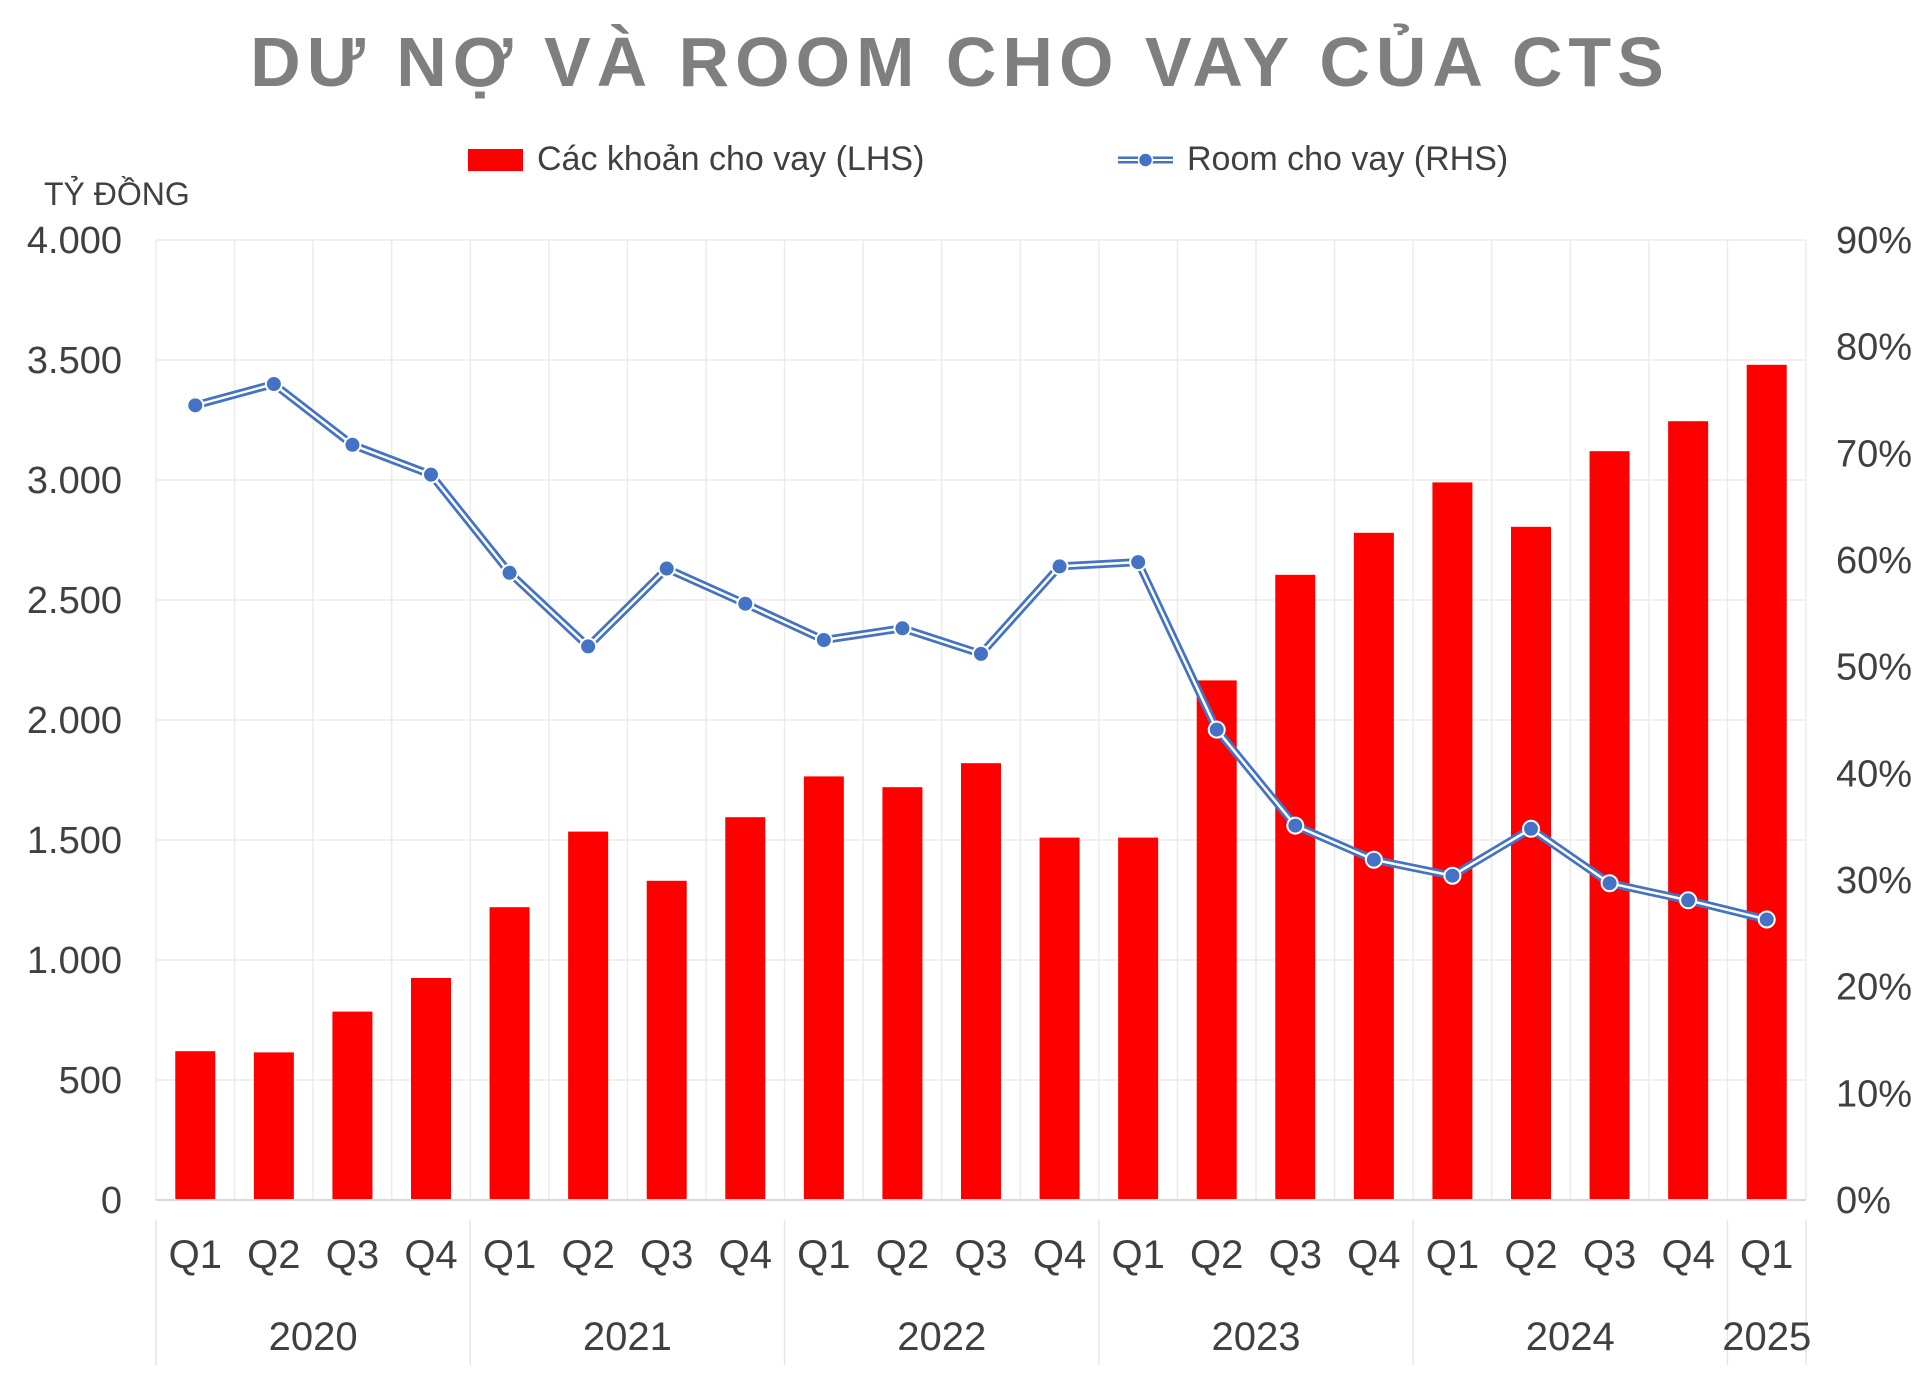 This screenshot has width=1920, height=1393. What do you see at coordinates (495, 159) in the screenshot?
I see `legend-swatch-bar` at bounding box center [495, 159].